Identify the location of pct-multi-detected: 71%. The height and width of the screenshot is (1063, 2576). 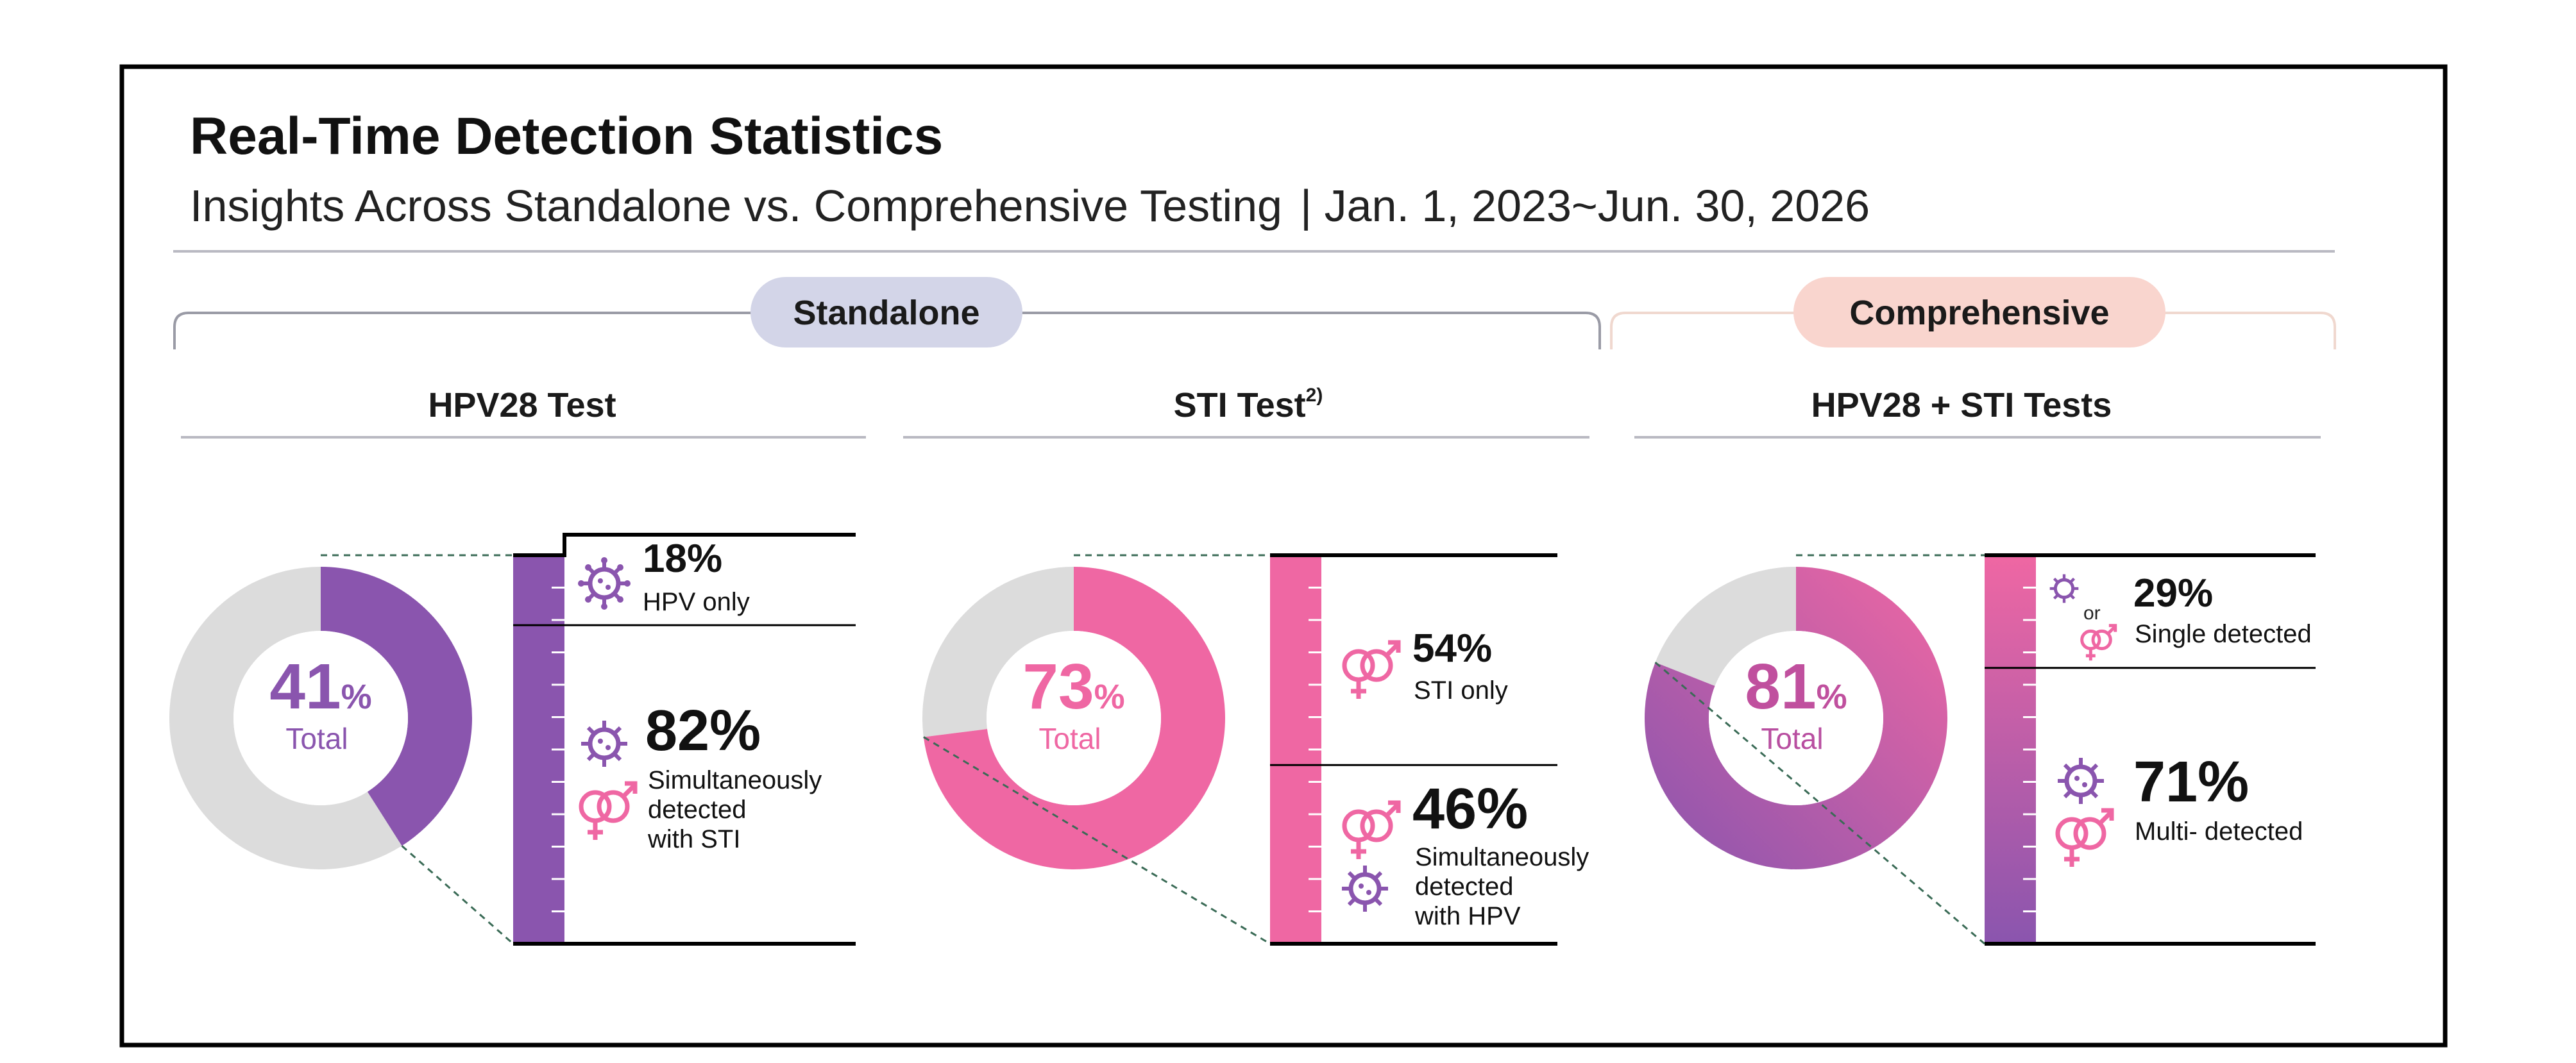
(2191, 782).